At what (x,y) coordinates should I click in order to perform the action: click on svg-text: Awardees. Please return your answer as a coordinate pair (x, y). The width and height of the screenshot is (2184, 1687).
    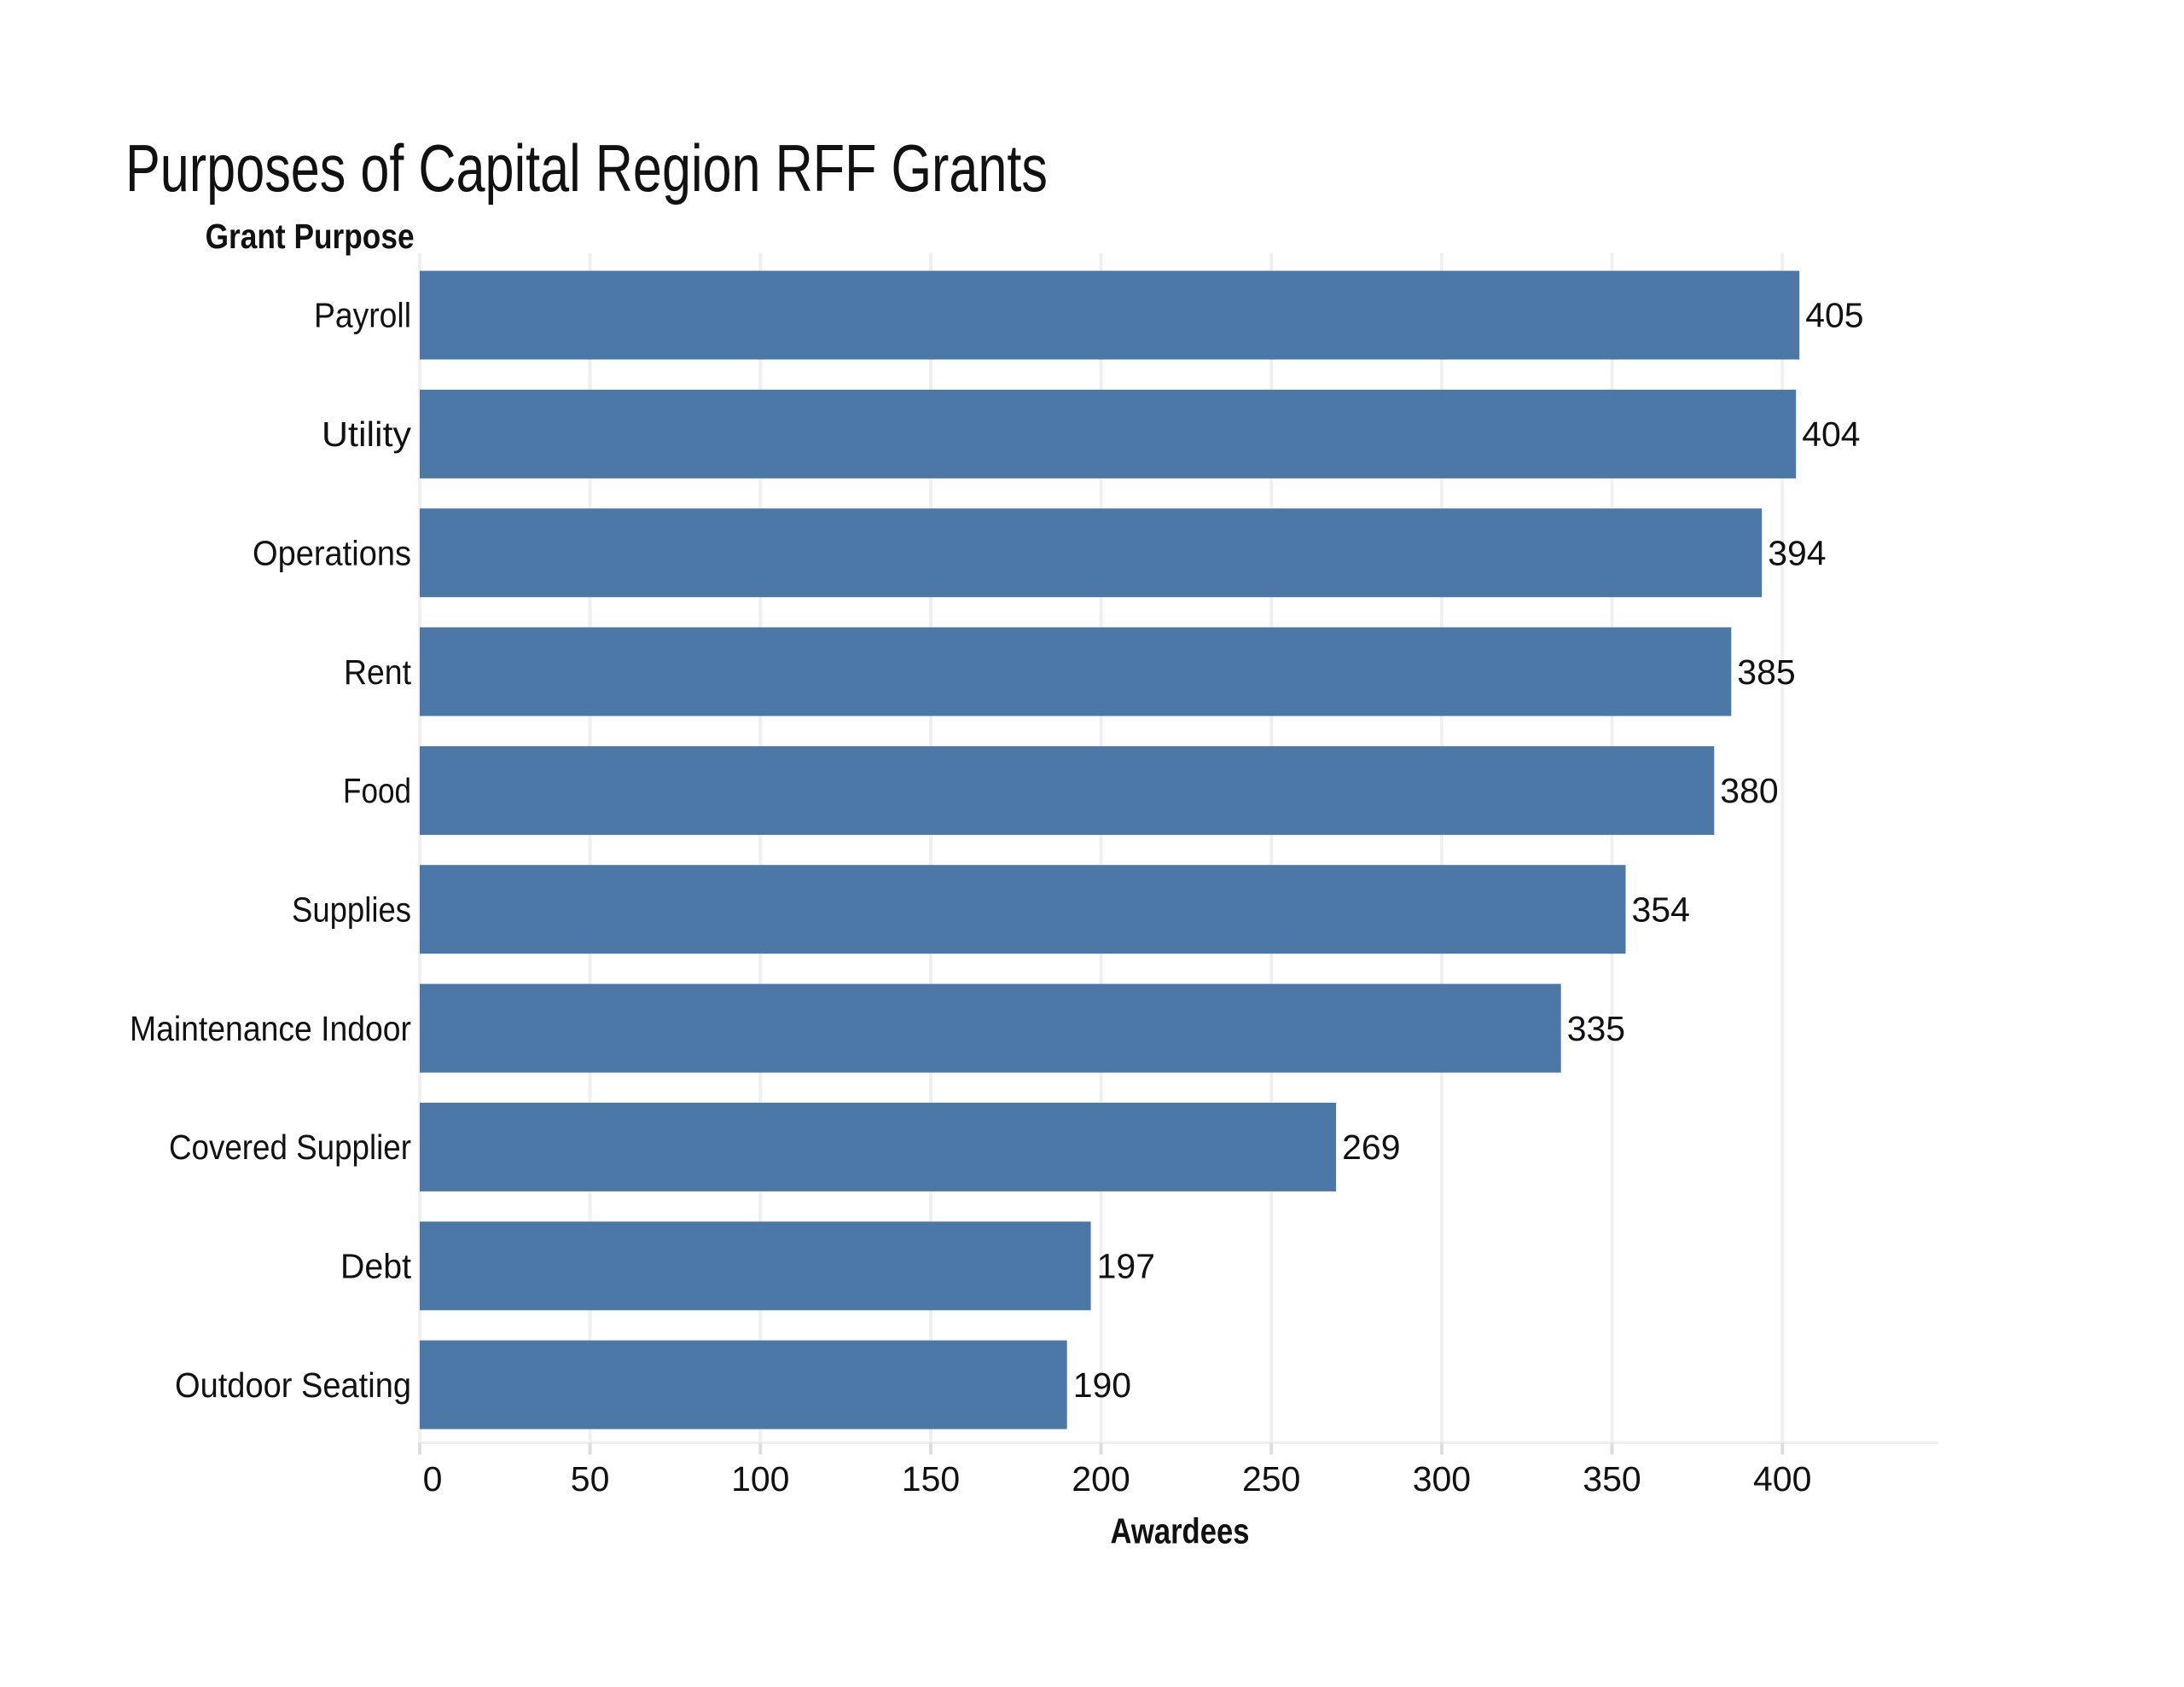
    Looking at the image, I should click on (1180, 1531).